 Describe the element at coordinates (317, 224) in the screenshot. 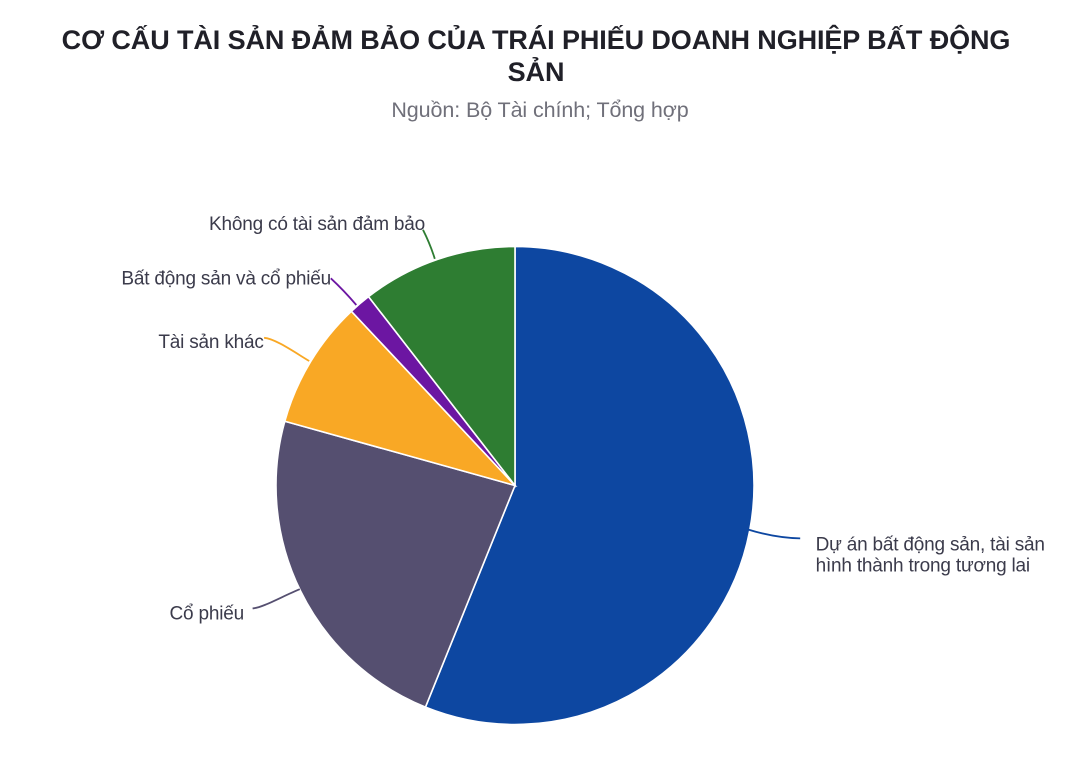

I see `svg-text: Không có tài sản đảm bảo` at that location.